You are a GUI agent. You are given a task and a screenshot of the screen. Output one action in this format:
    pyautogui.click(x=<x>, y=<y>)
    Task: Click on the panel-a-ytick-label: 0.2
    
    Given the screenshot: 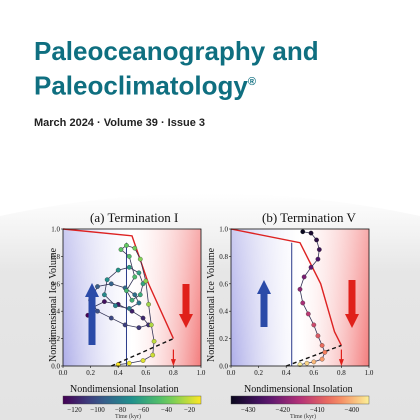 What is the action you would take?
    pyautogui.click(x=55, y=339)
    